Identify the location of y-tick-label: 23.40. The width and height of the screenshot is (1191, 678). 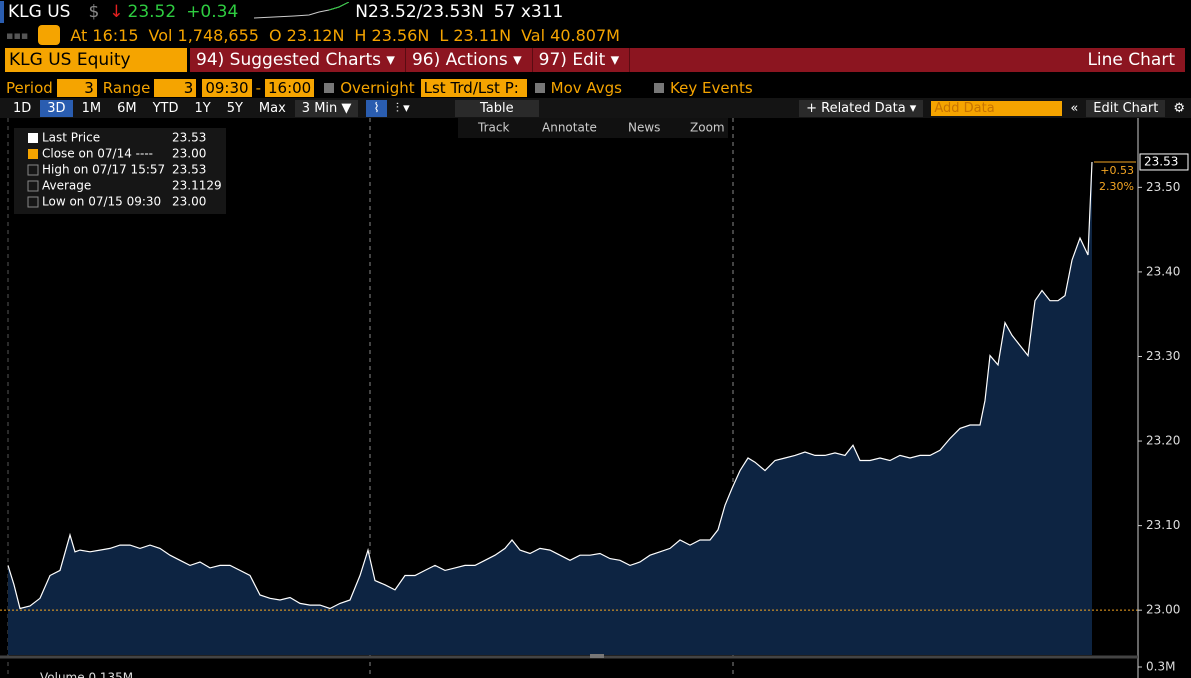
(1163, 271).